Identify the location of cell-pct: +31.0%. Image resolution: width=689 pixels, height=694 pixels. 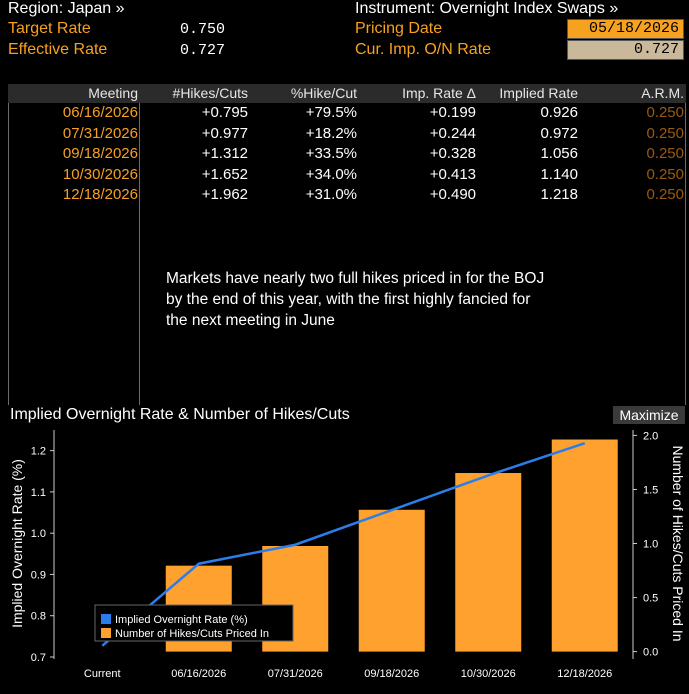
(331, 194).